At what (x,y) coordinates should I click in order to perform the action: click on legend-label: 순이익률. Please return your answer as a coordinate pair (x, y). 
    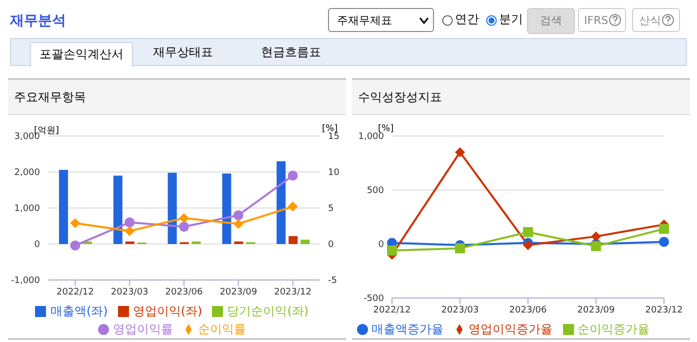
    Looking at the image, I should click on (222, 329).